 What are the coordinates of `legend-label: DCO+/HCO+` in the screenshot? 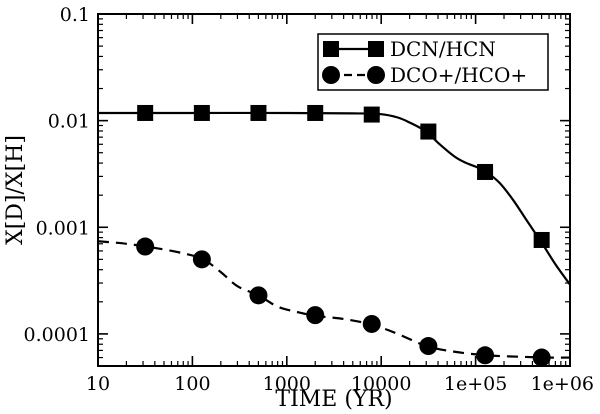 It's located at (458, 75).